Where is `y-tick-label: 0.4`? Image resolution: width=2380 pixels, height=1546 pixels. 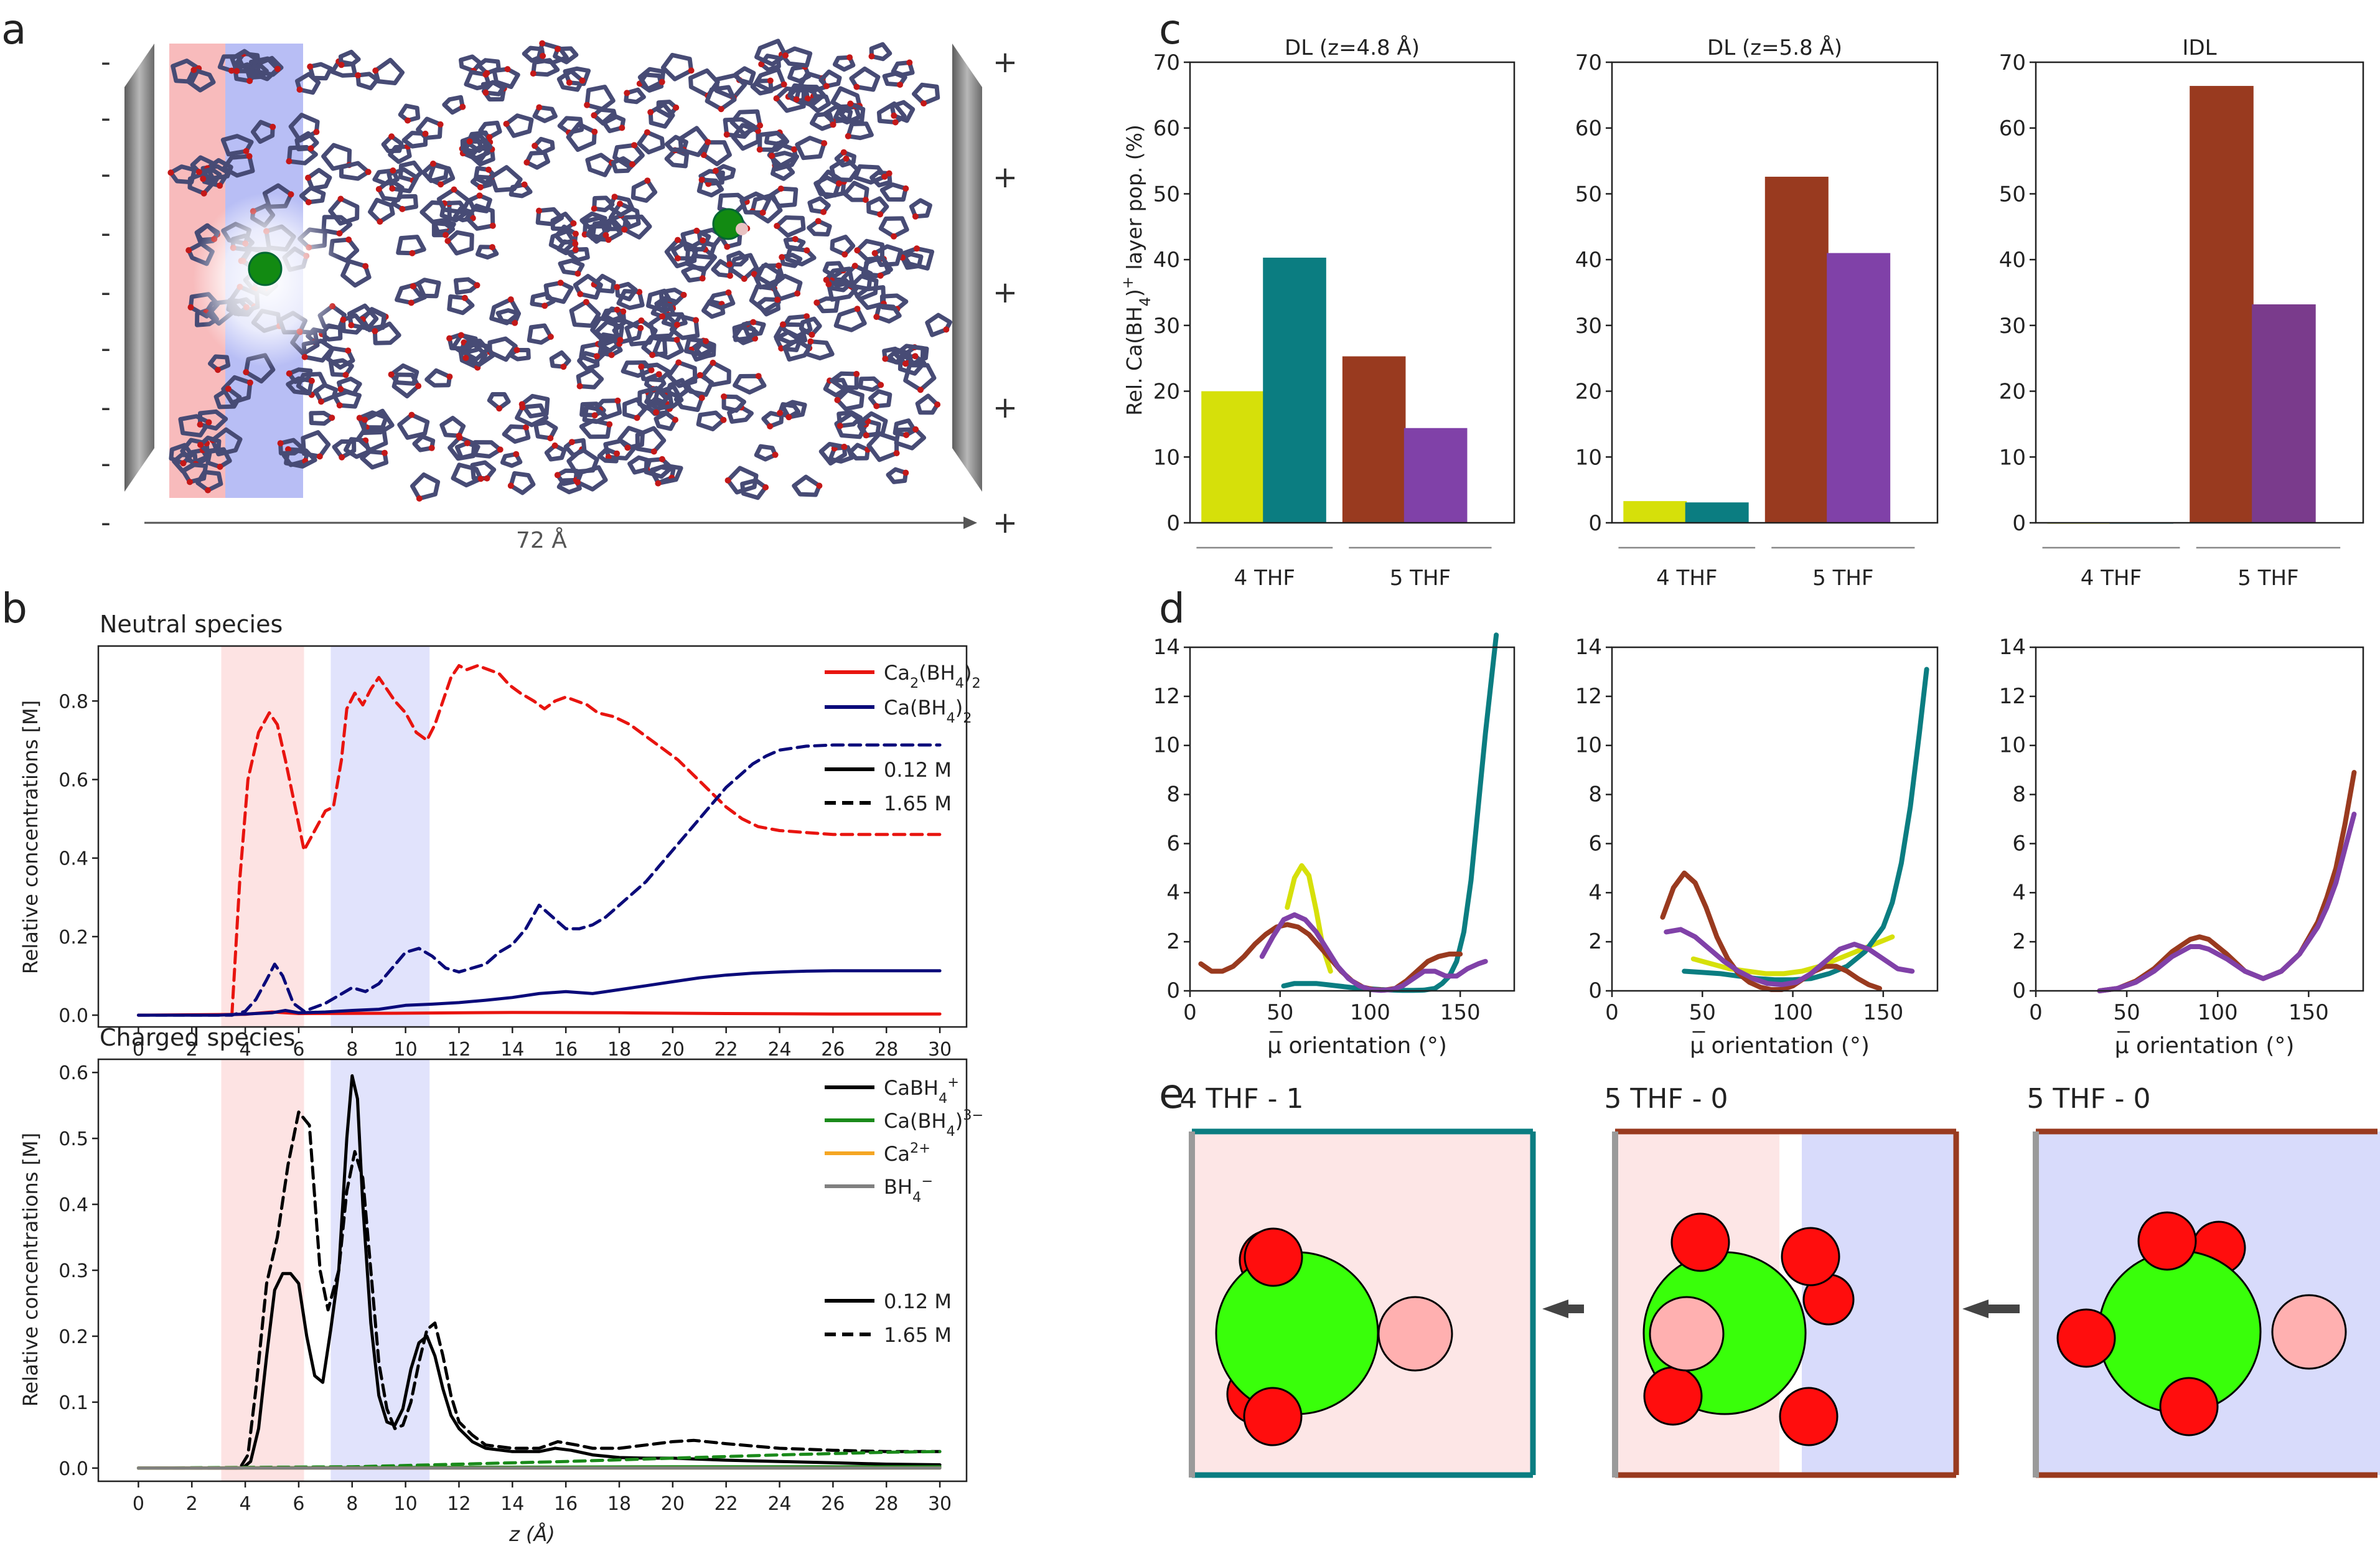
y-tick-label: 0.4 is located at coordinates (73, 859).